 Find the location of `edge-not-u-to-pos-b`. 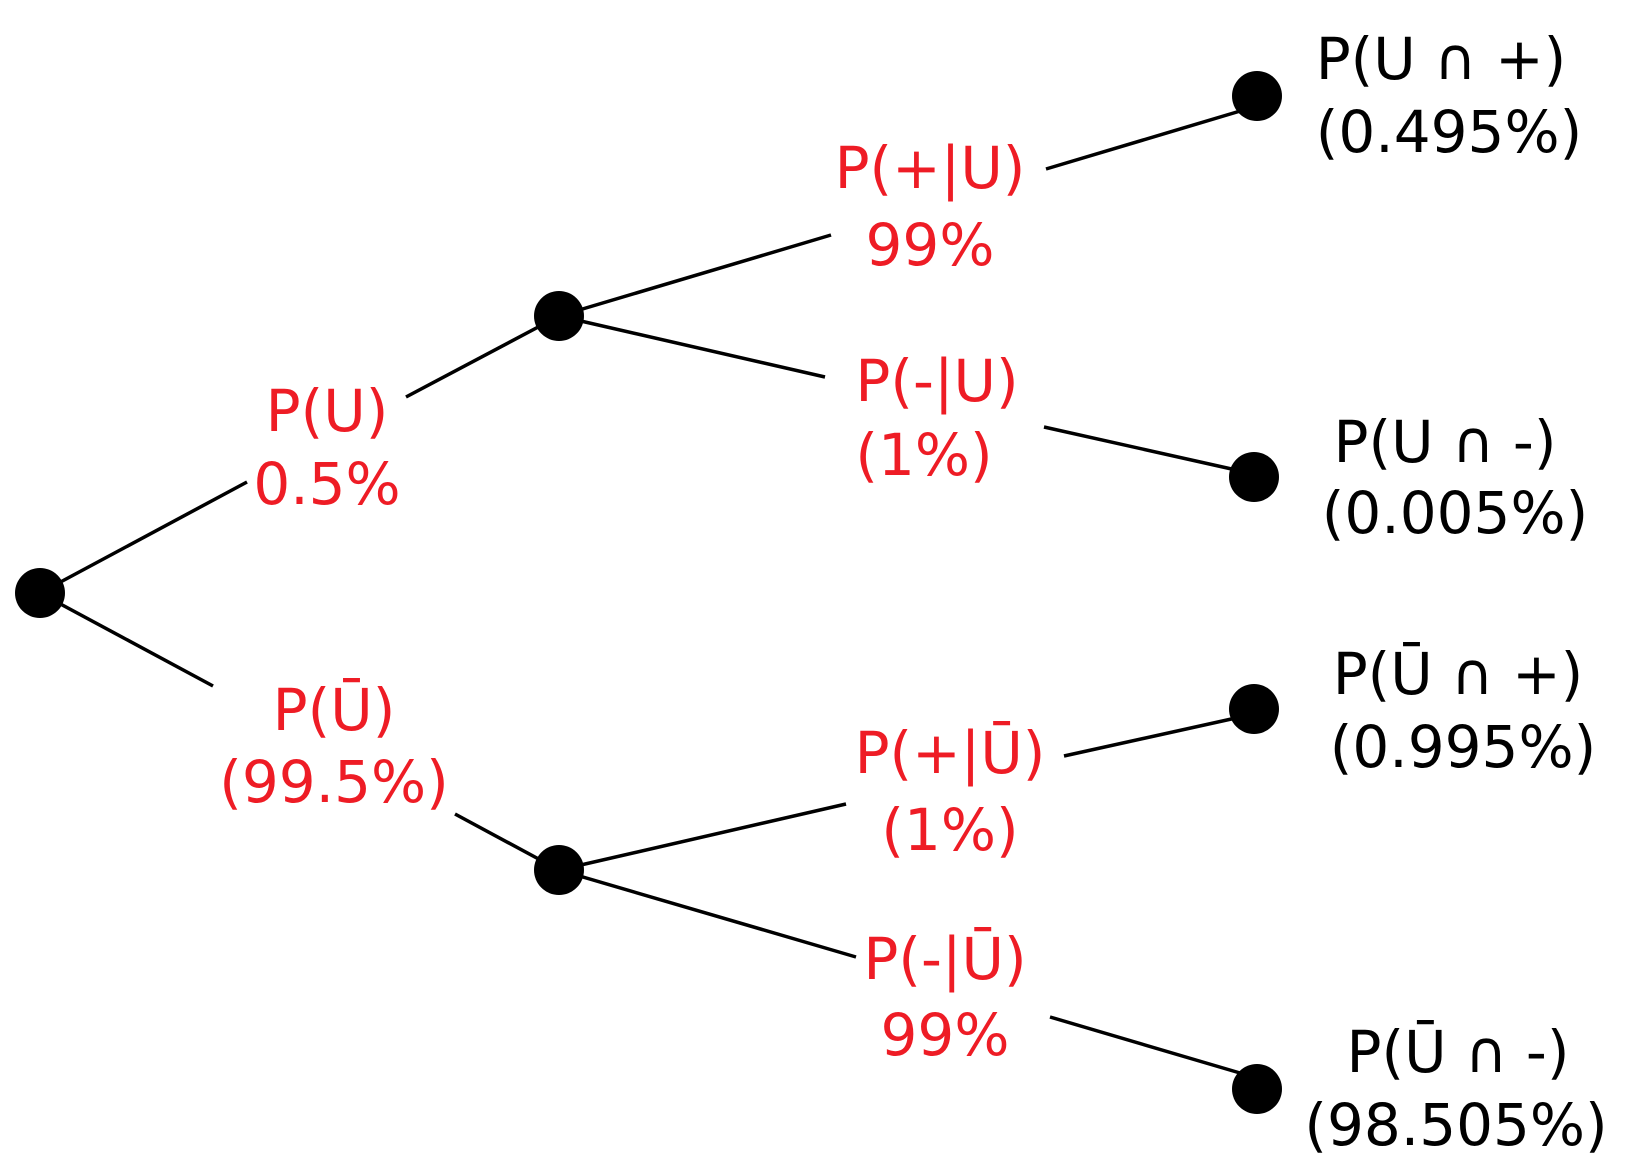

edge-not-u-to-pos-b is located at coordinates (1159, 735).